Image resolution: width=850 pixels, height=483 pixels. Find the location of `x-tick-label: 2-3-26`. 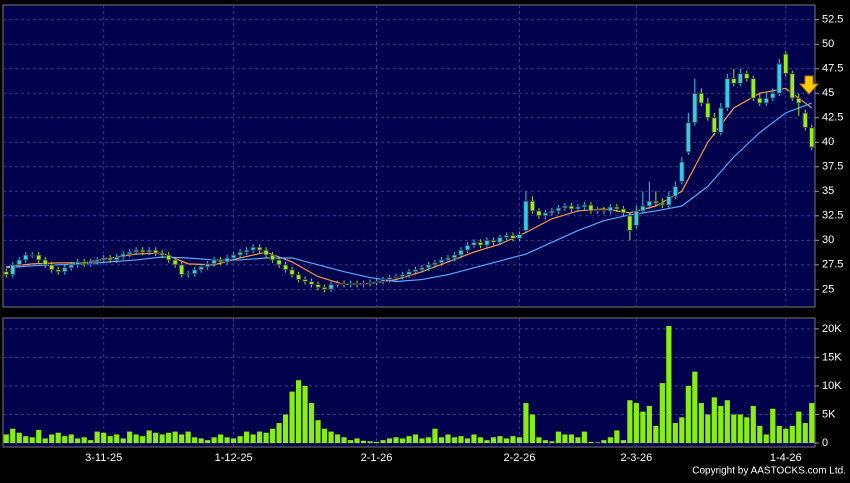

x-tick-label: 2-3-26 is located at coordinates (636, 458).